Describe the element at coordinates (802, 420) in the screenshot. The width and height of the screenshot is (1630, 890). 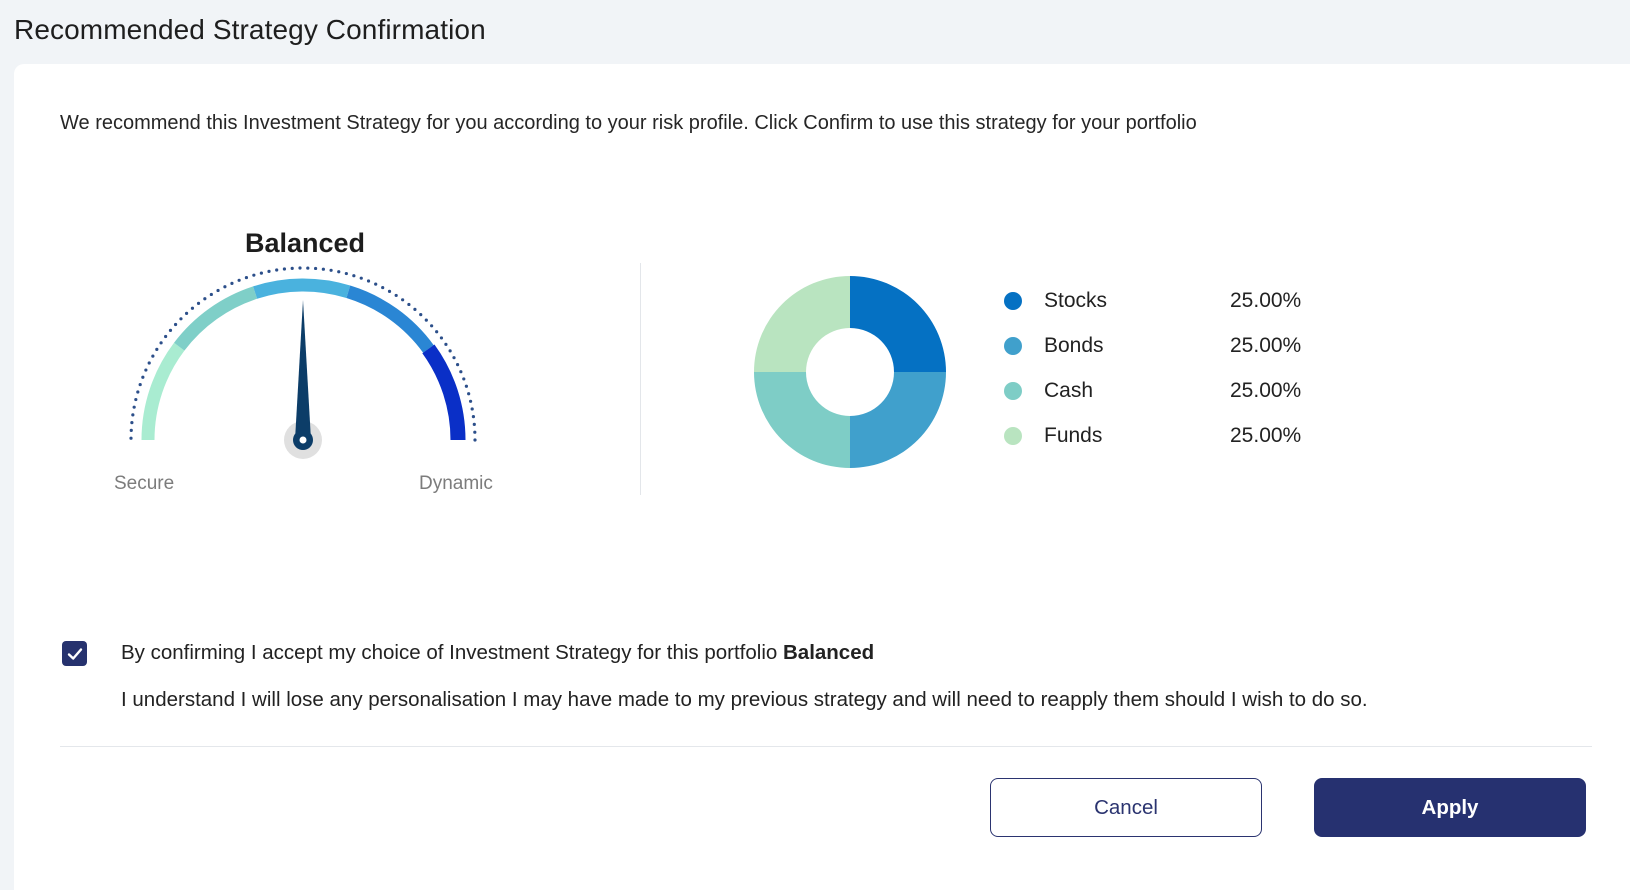
I see `donut-slice-cash` at that location.